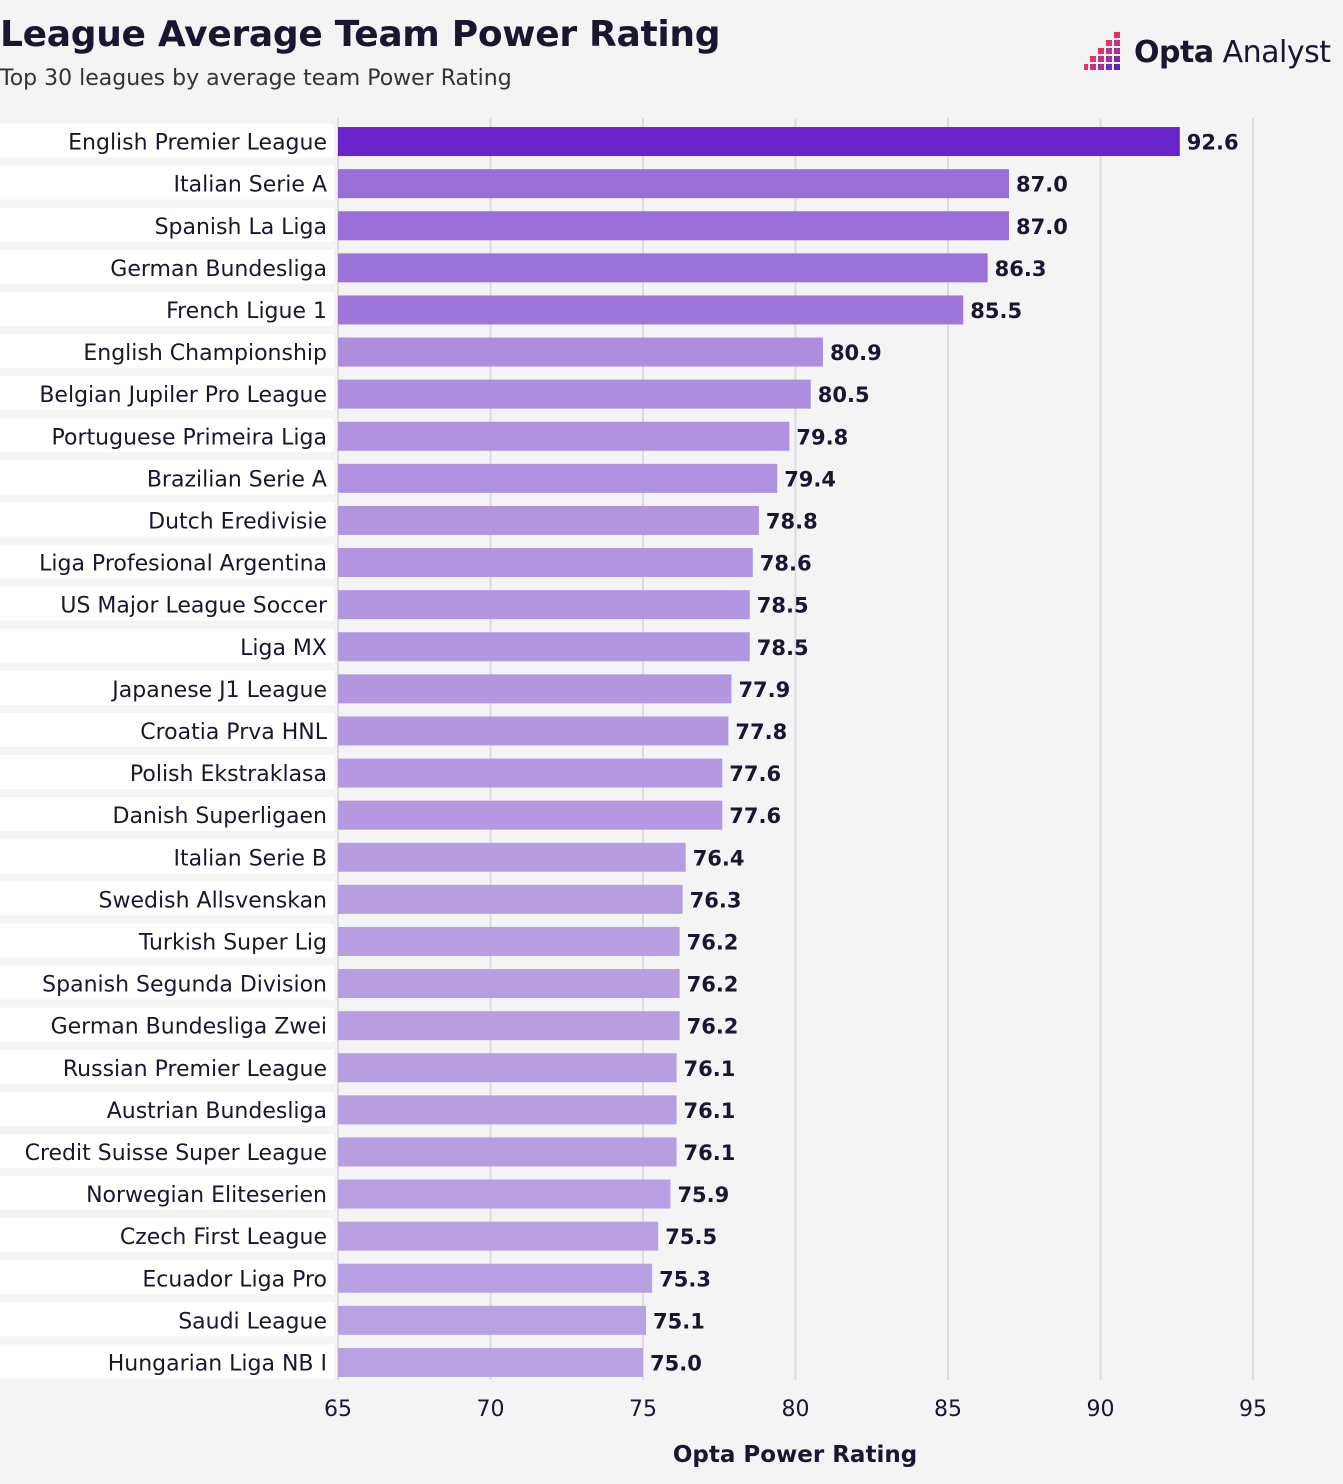 This screenshot has width=1343, height=1484. Describe the element at coordinates (360, 34) in the screenshot. I see `chart-title: League Average Team Power Rating` at that location.